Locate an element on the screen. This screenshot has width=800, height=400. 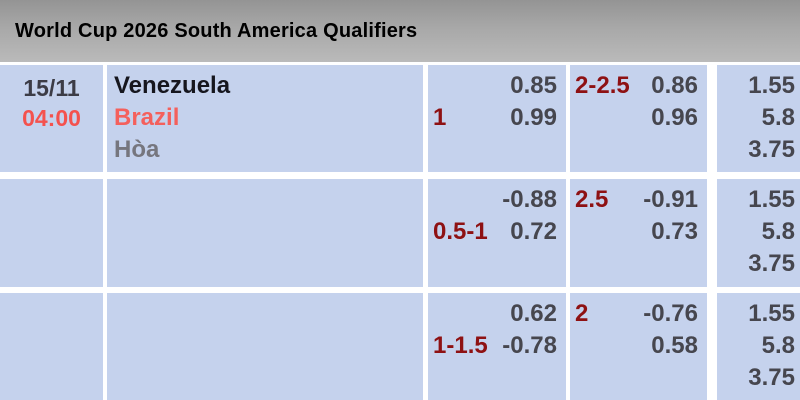
handicap-odds: 0.85 is located at coordinates (533, 85).